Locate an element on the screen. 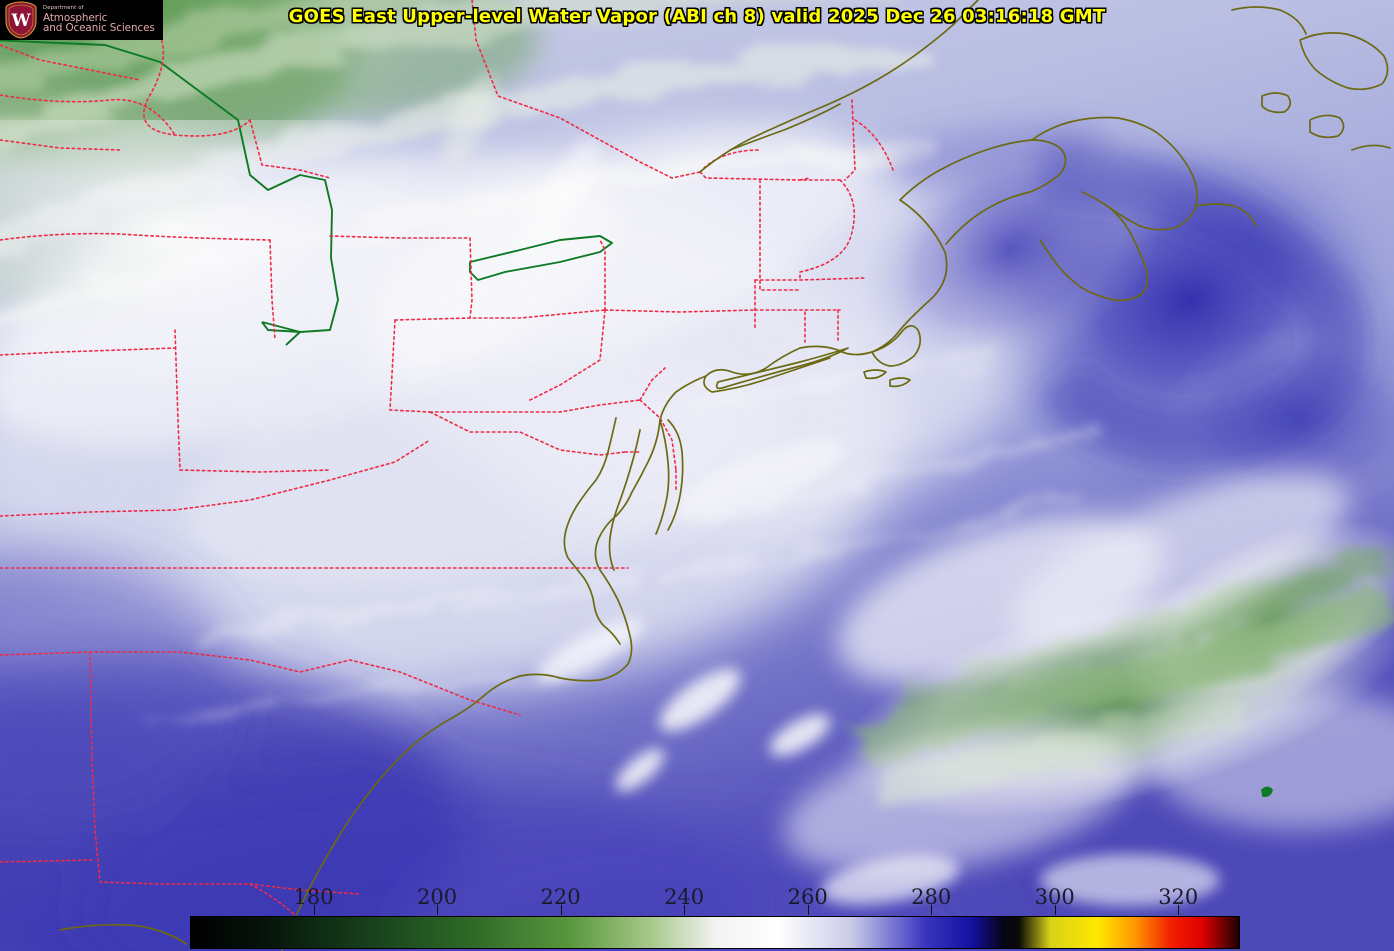  colorbar-tick-label: 280 is located at coordinates (931, 897).